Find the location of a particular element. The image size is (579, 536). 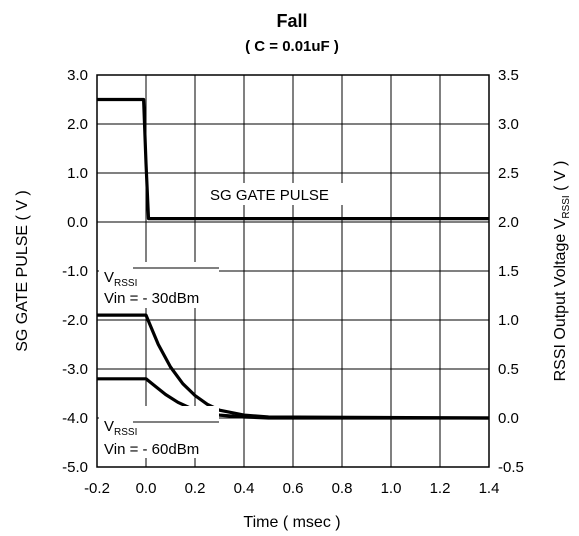

x-tick-label: 0.0 is located at coordinates (146, 488).